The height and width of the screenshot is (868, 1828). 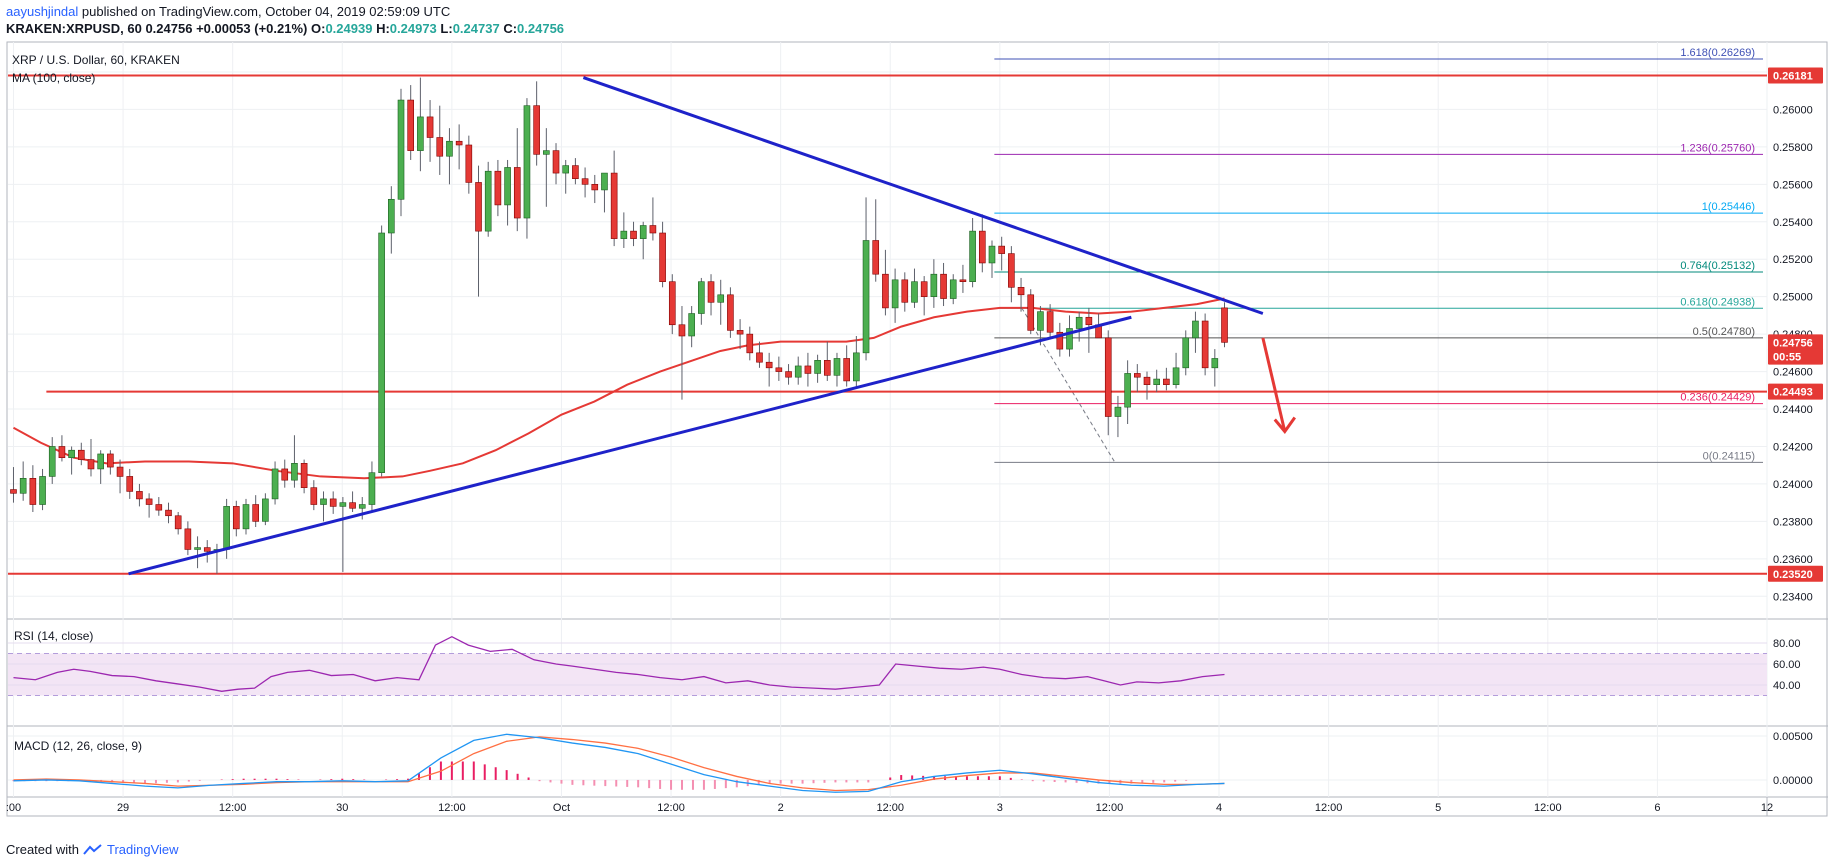 I want to click on price-tick-label: 0.24400, so click(x=1793, y=410).